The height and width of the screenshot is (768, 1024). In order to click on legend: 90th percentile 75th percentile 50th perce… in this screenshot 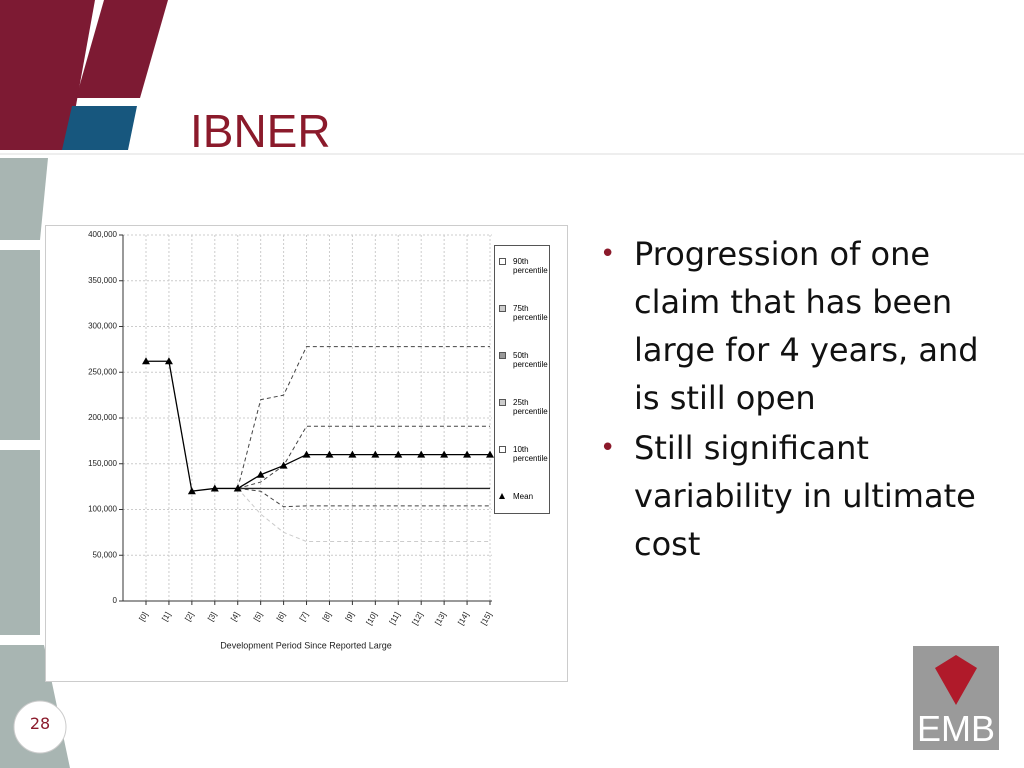, I will do `click(522, 379)`.